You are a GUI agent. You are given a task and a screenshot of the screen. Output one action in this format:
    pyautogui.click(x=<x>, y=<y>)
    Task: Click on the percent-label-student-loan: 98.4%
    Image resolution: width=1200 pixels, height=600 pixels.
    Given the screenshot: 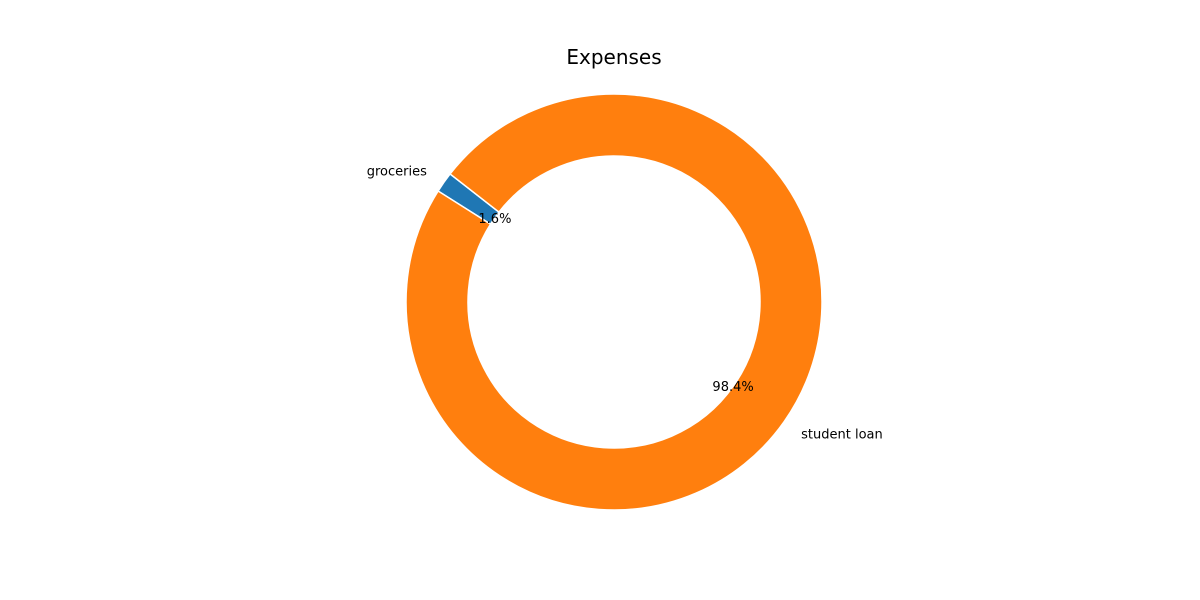 What is the action you would take?
    pyautogui.click(x=732, y=387)
    